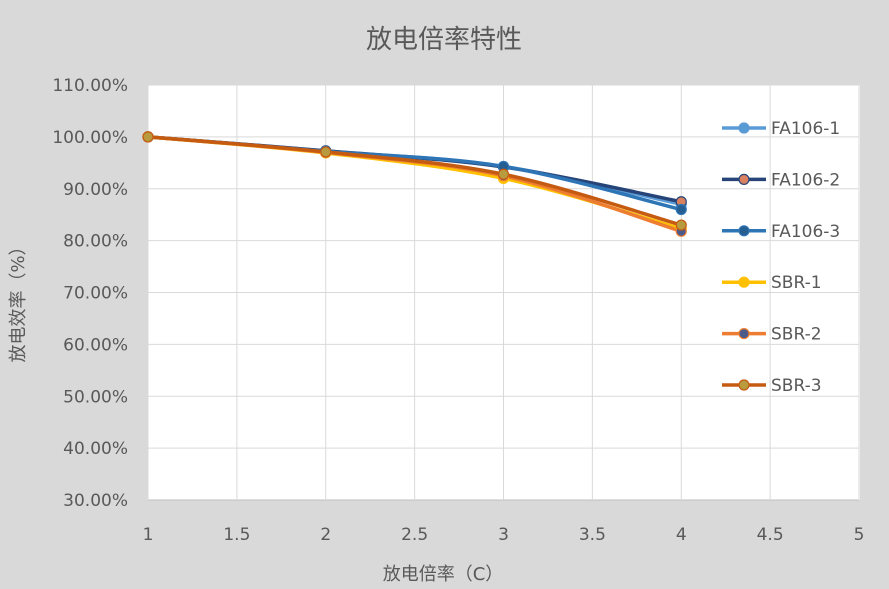 This screenshot has height=589, width=889. What do you see at coordinates (681, 535) in the screenshot?
I see `x-tick-label: 4` at bounding box center [681, 535].